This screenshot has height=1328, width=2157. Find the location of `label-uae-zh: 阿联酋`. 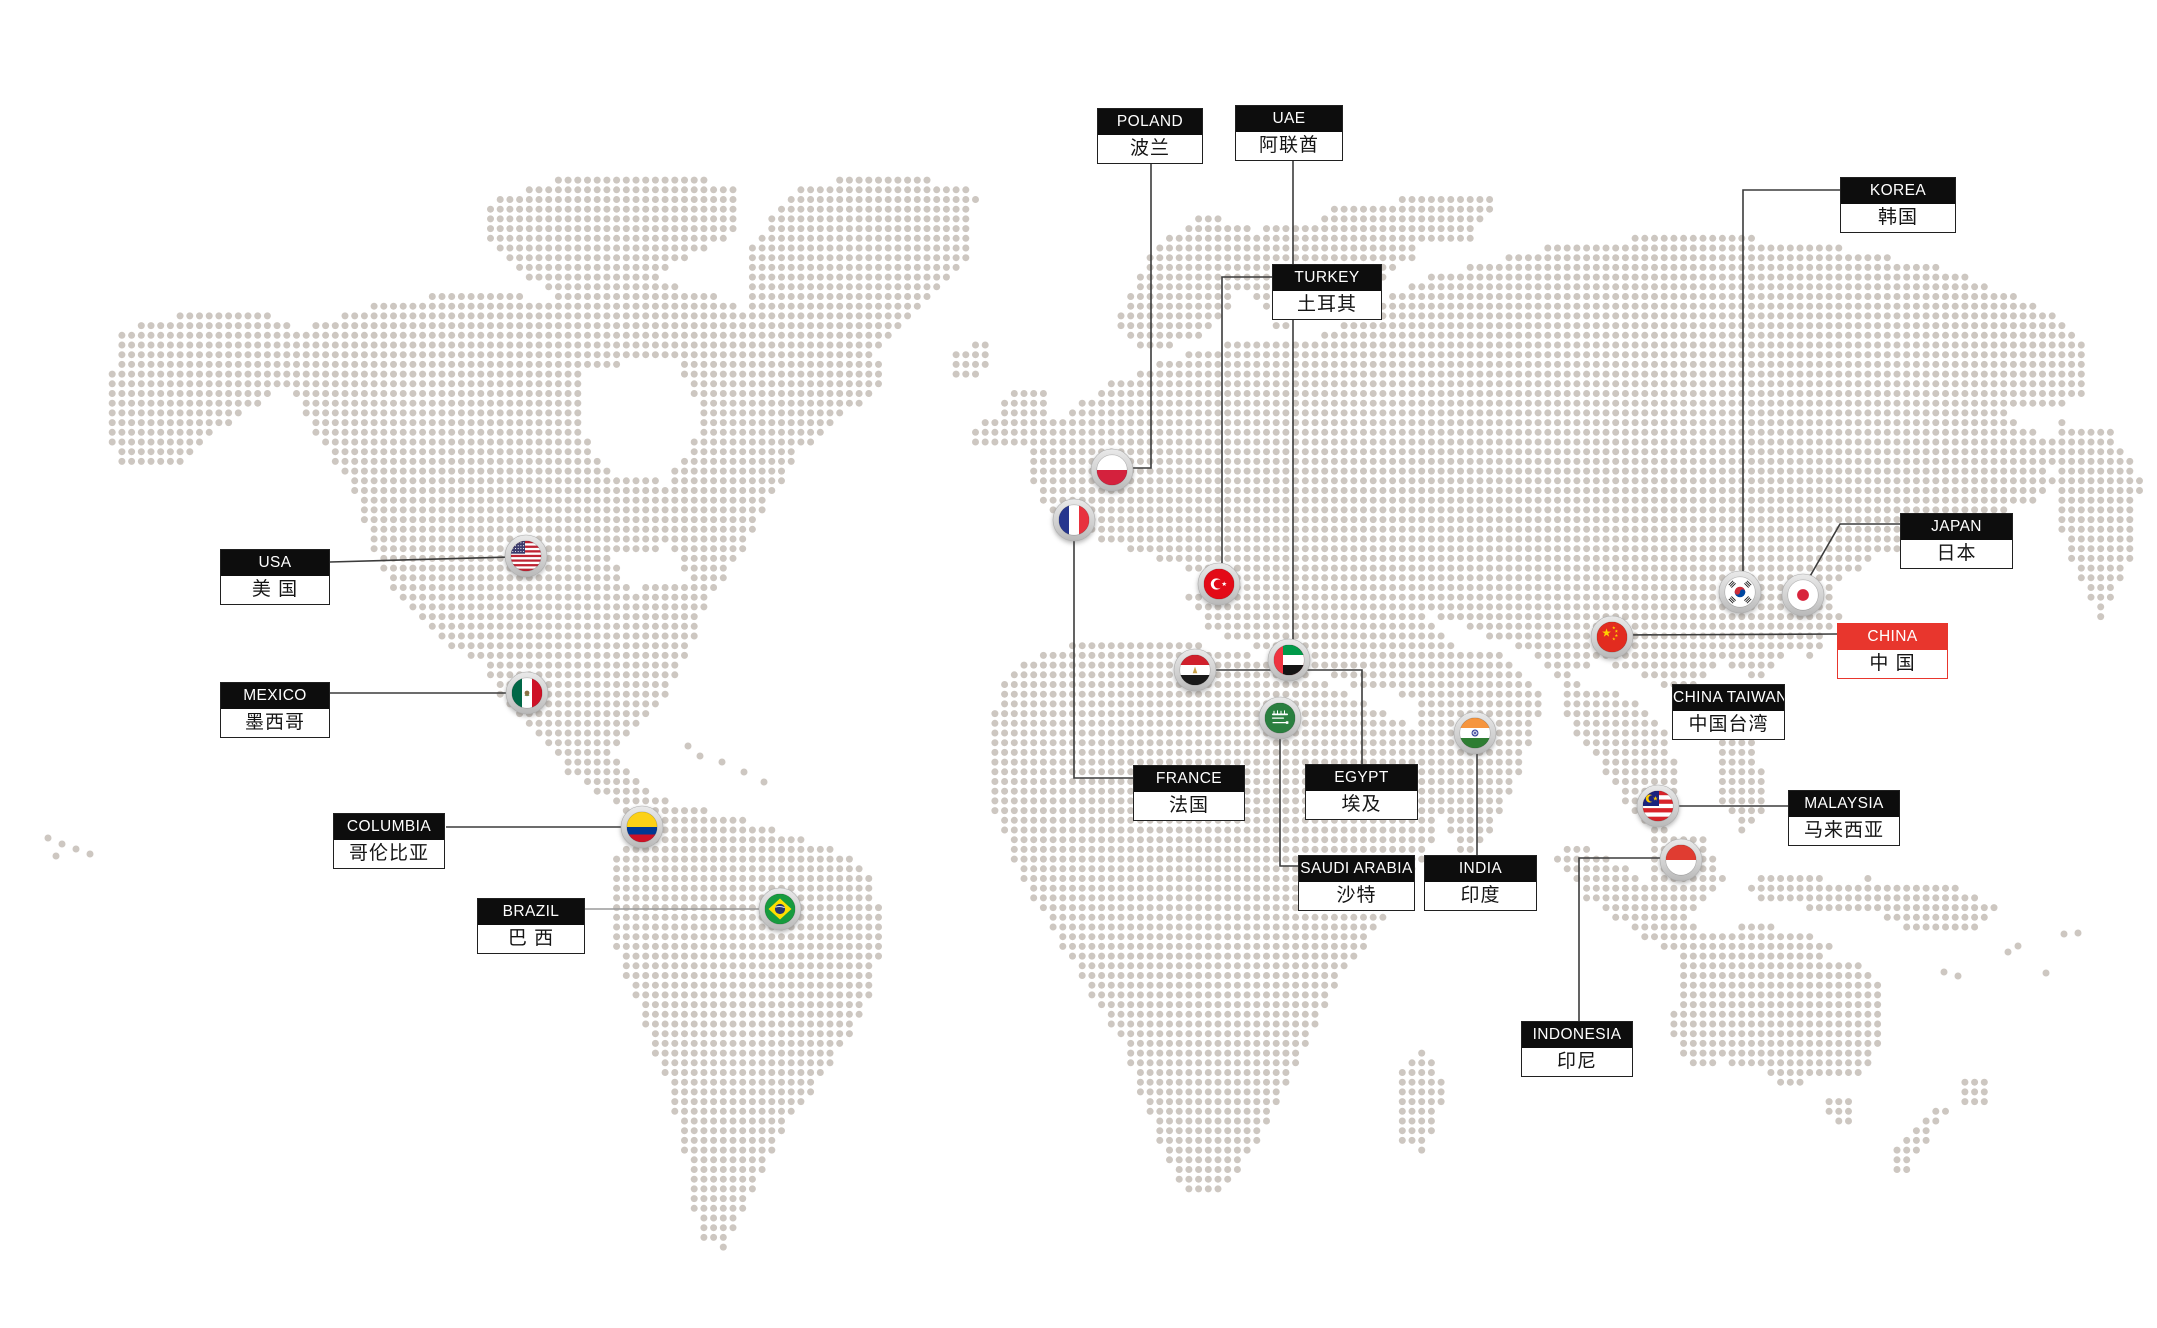

label-uae-zh: 阿联酋 is located at coordinates (1288, 145).